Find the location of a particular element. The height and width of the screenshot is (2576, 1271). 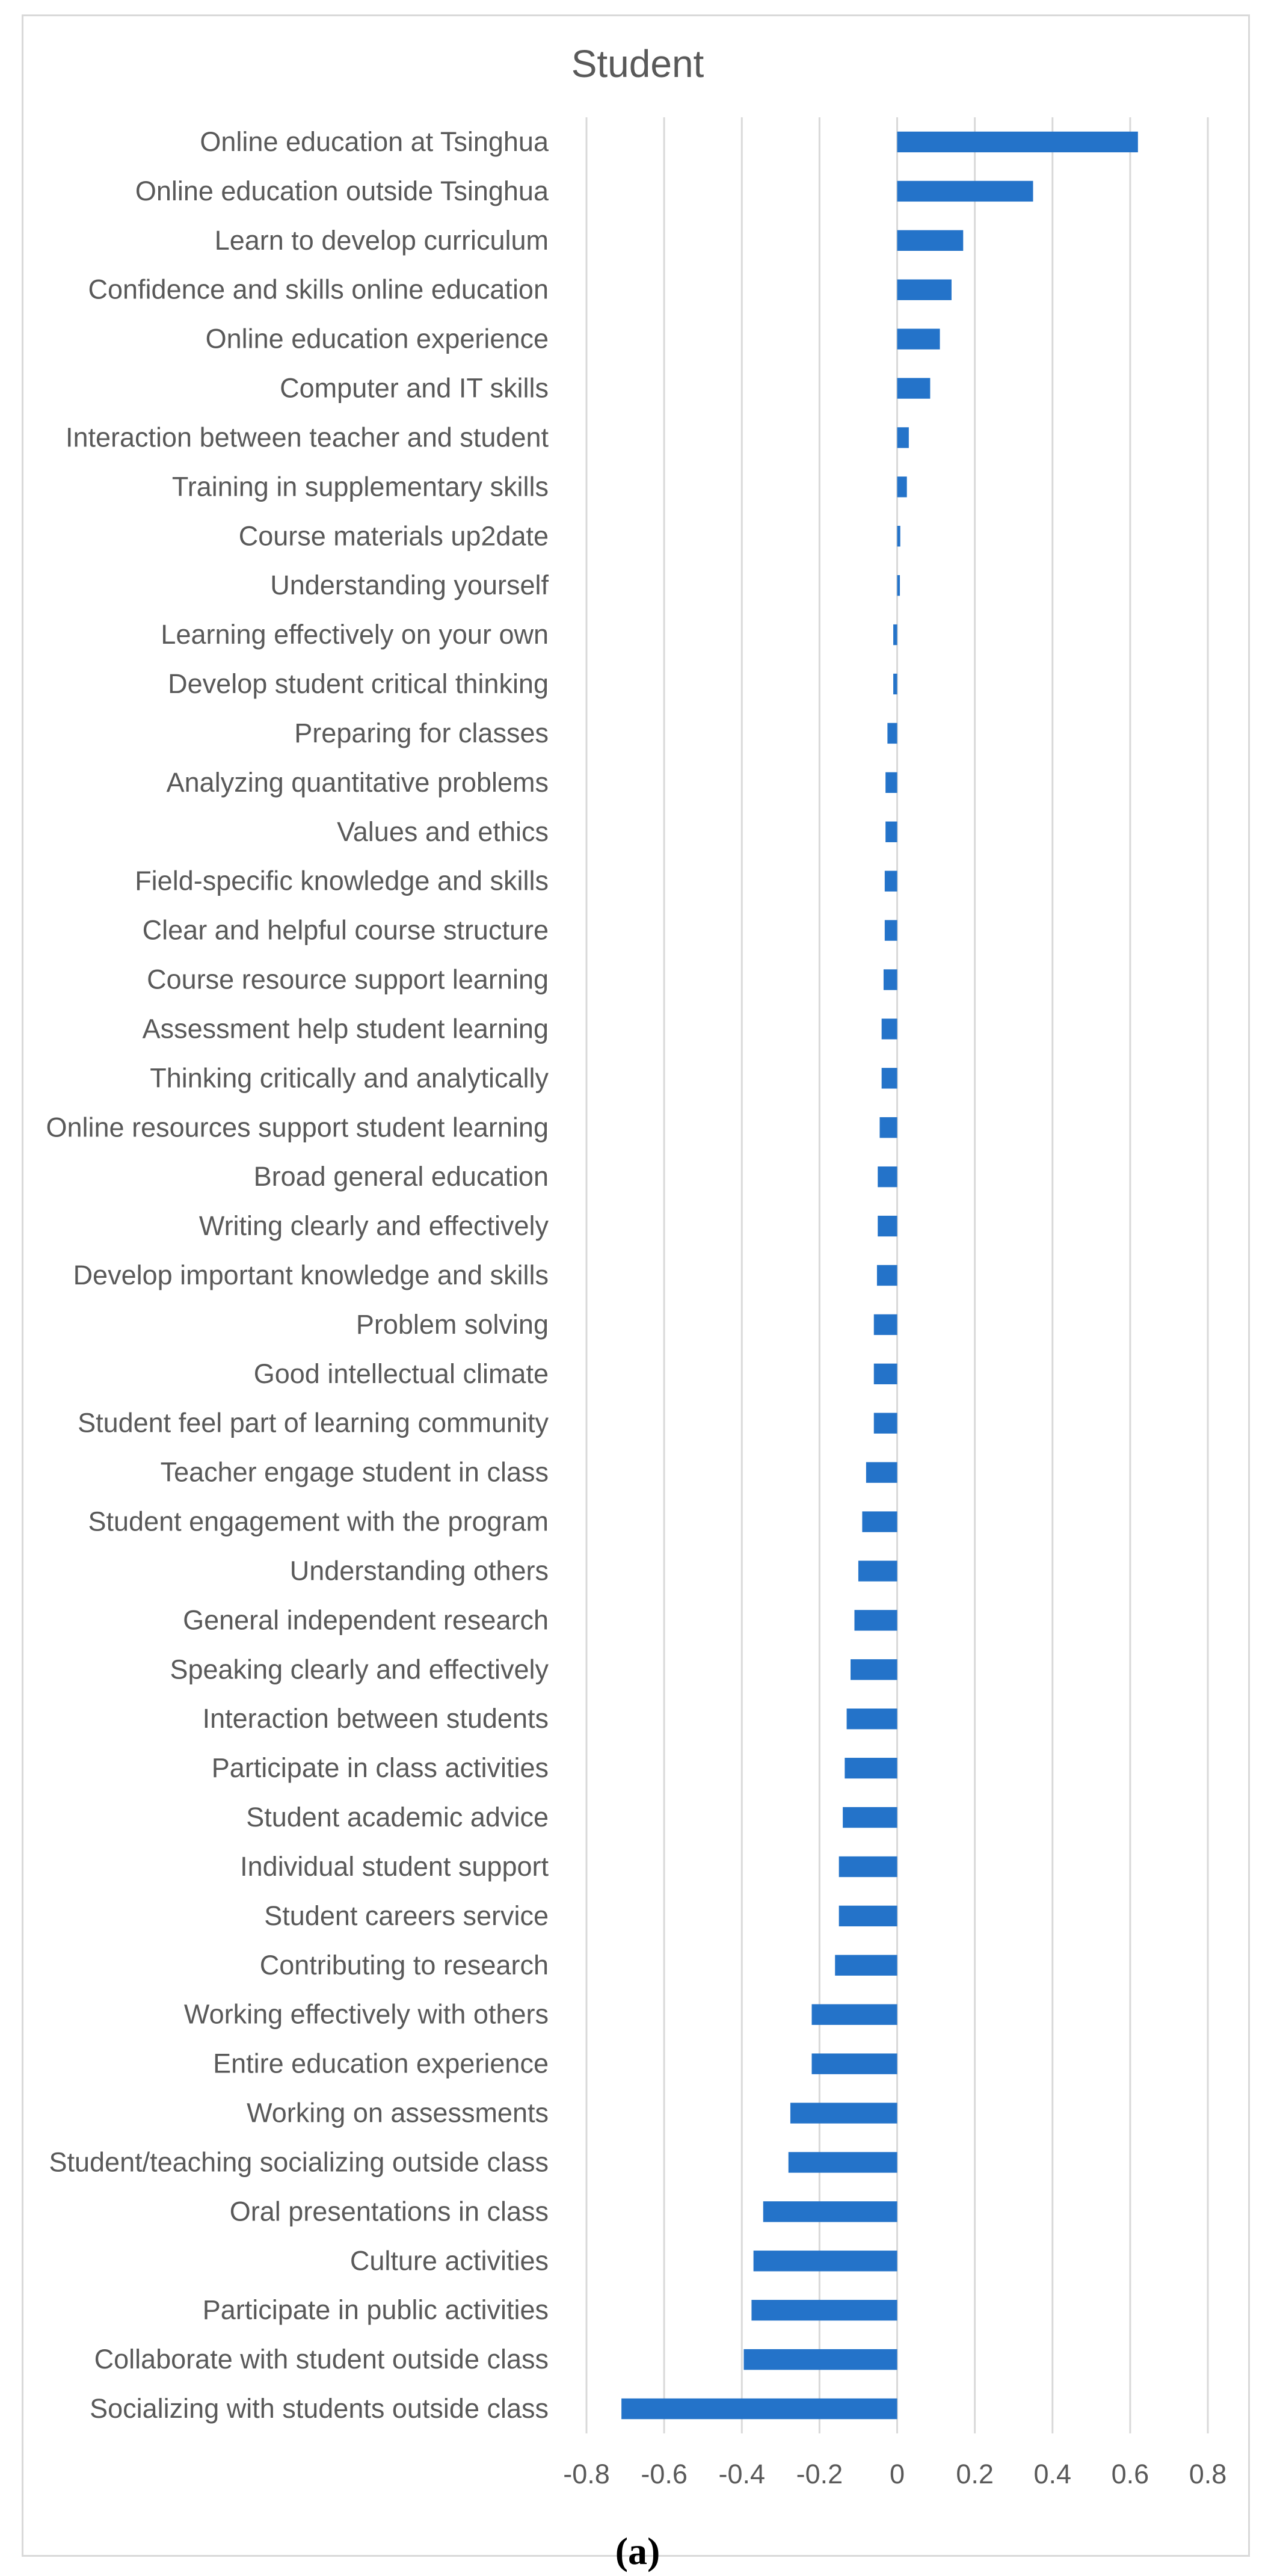

category-label: Field-specific knowledge and skills is located at coordinates (342, 881).